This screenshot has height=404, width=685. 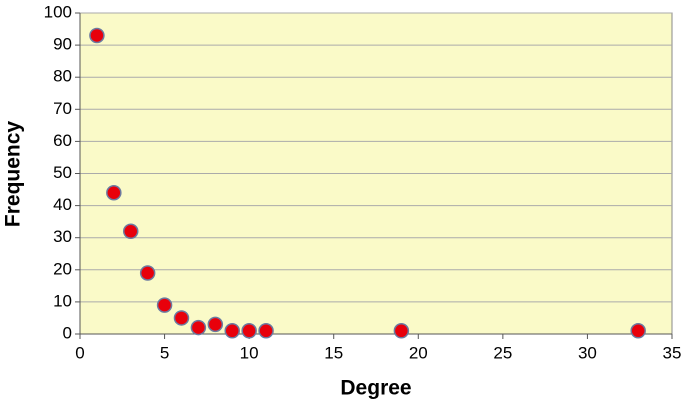 I want to click on x-tick-label: 10, so click(x=249, y=352).